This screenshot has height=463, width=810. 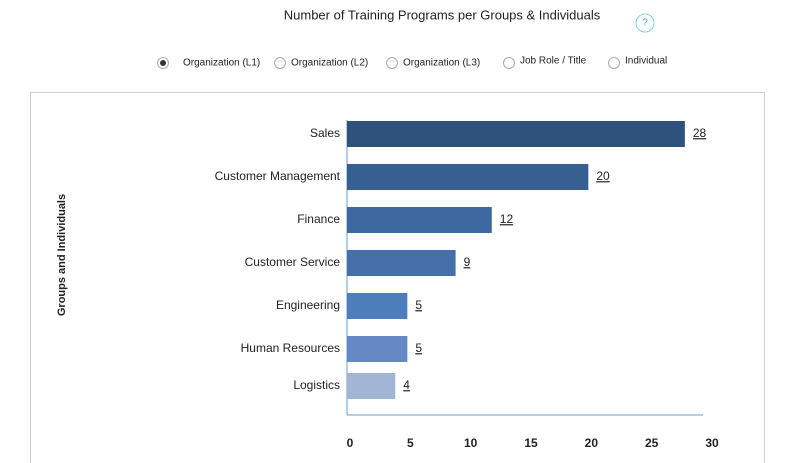 I want to click on y-tick-label: Customer Service, so click(x=293, y=262).